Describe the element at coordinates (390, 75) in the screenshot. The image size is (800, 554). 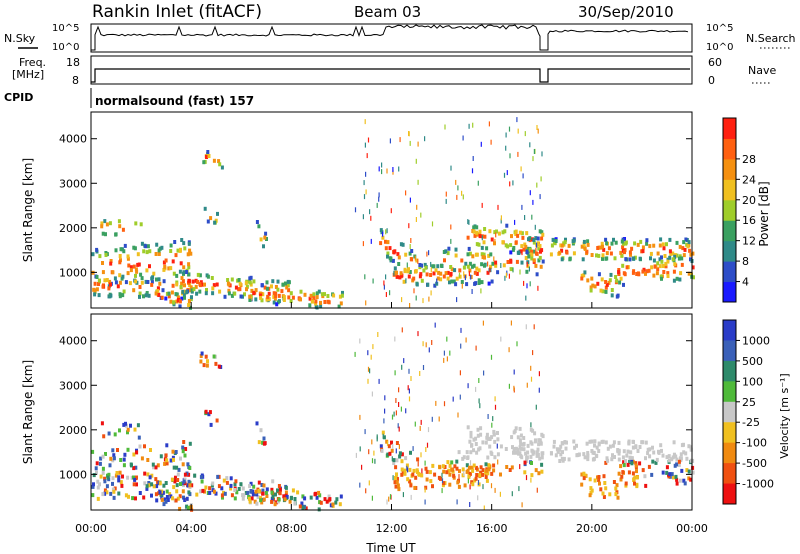
I see `freq-line` at that location.